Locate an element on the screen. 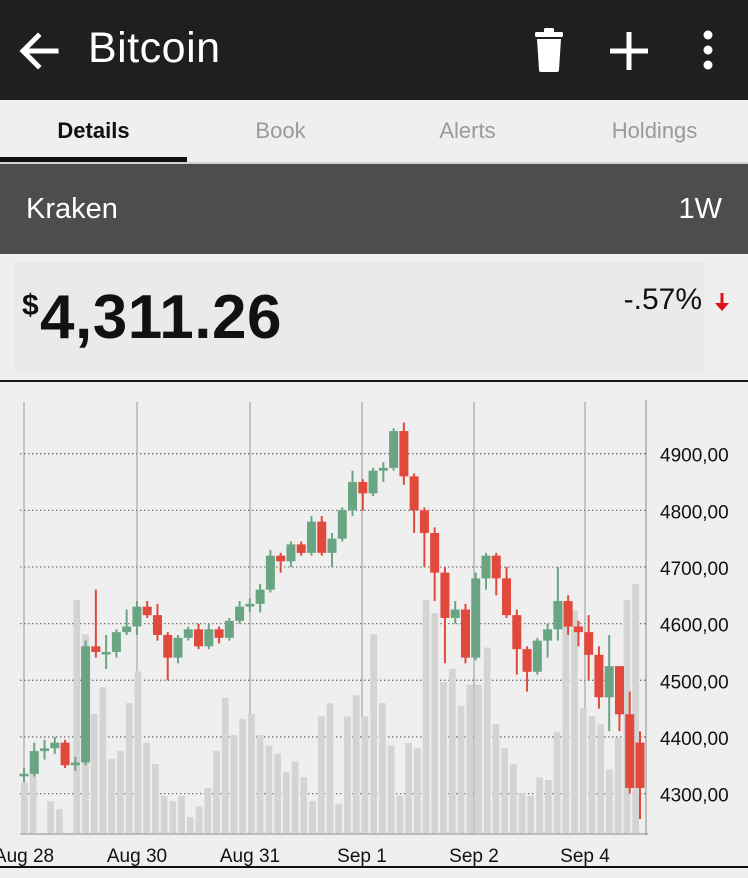 The height and width of the screenshot is (878, 748). tab-alerts: Alerts is located at coordinates (467, 130).